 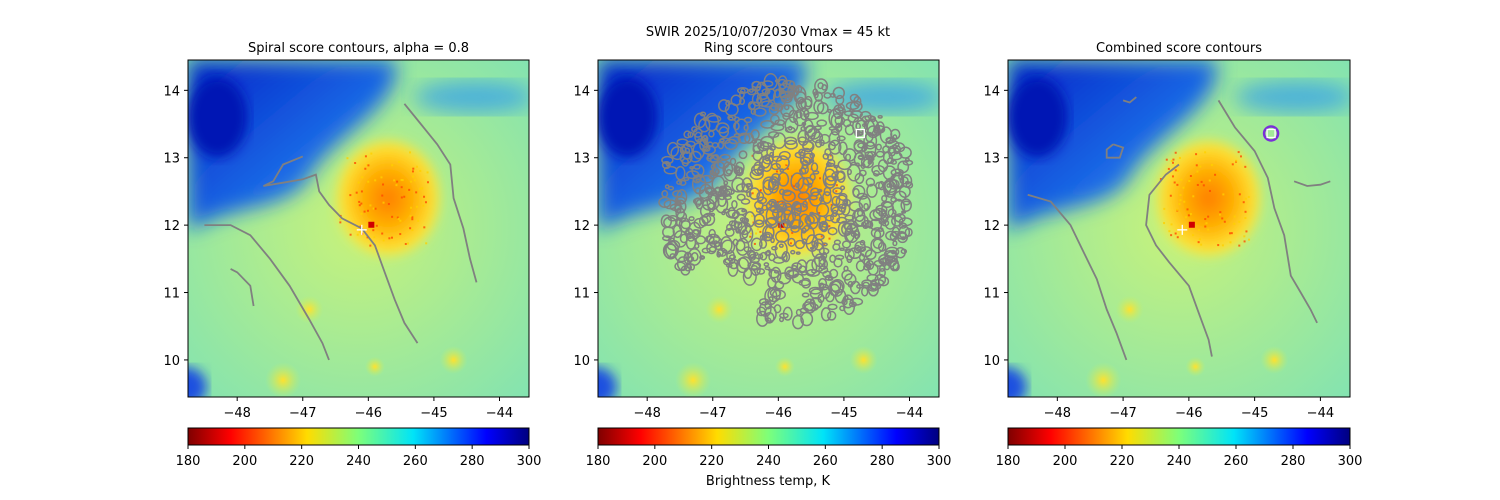 What do you see at coordinates (768, 48) in the screenshot?
I see `panel-title: Ring score contours` at bounding box center [768, 48].